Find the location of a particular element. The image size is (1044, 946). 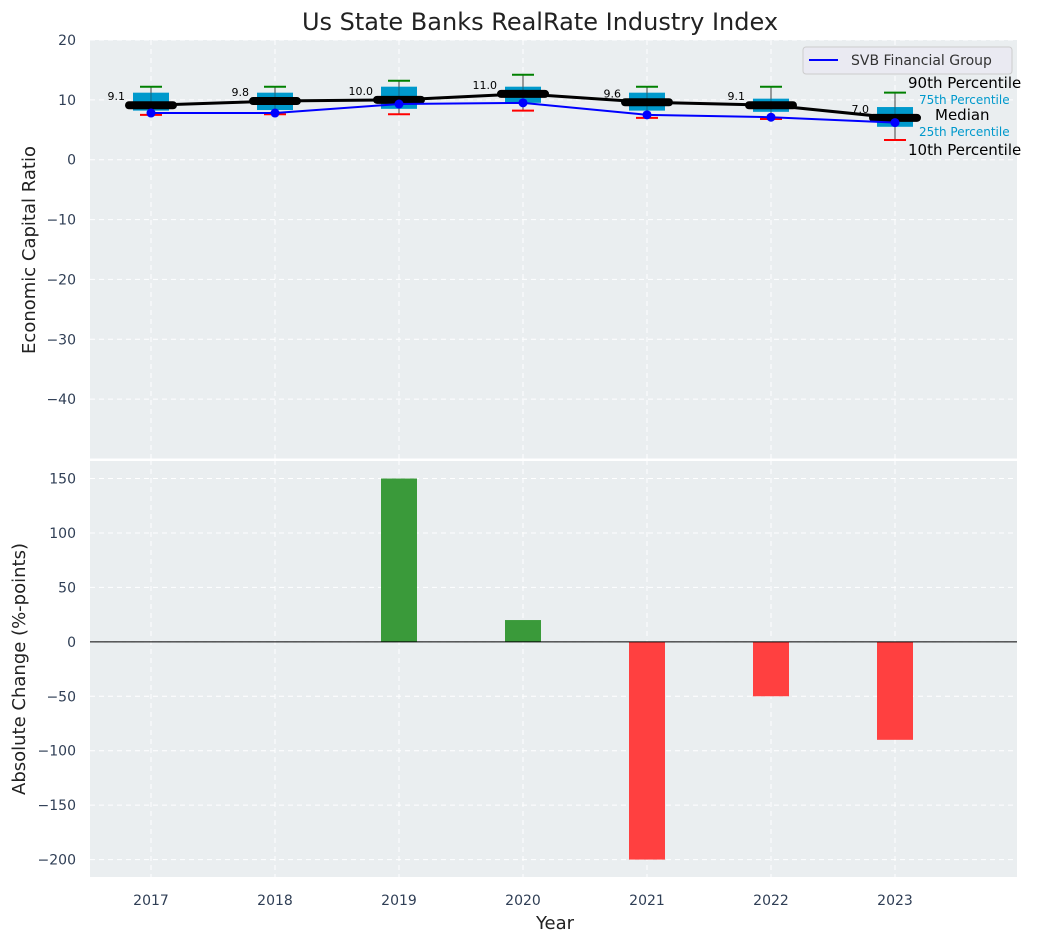

annotation-p90: 90th Percentile is located at coordinates (964, 83).